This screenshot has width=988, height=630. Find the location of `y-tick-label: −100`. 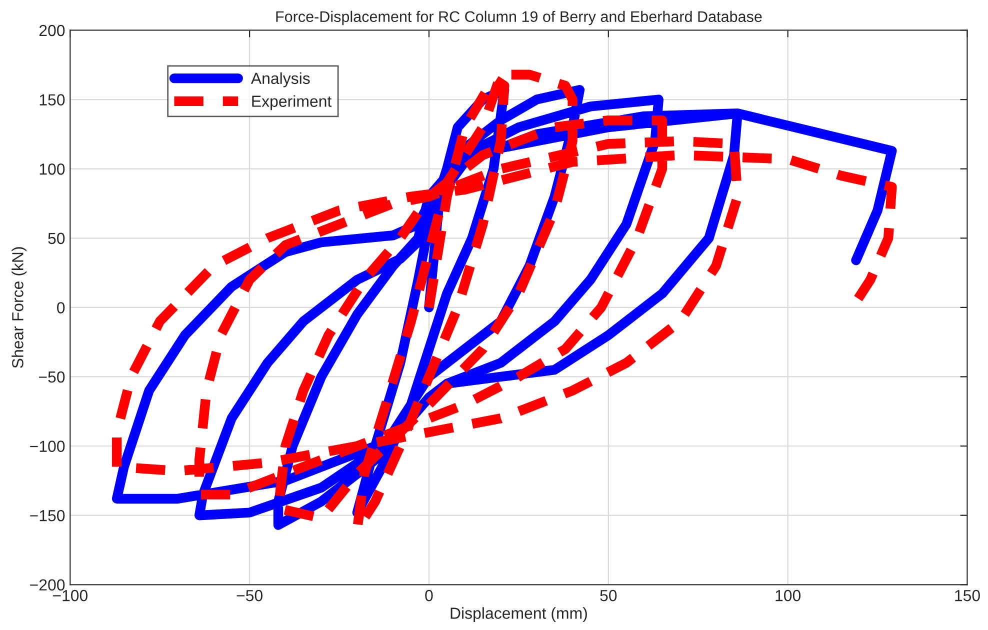

y-tick-label: −100 is located at coordinates (47, 446).